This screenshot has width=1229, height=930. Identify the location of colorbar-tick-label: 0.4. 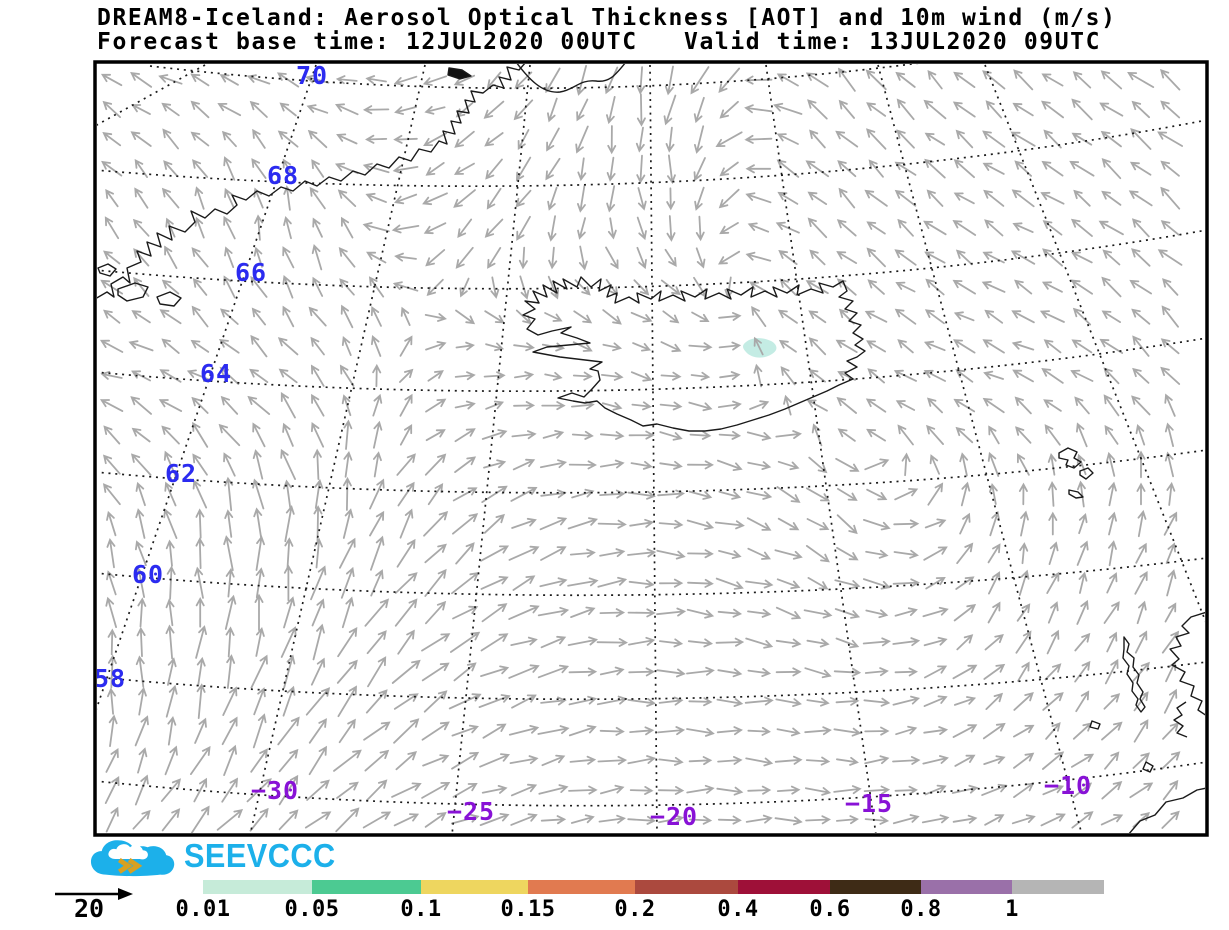
(737, 909).